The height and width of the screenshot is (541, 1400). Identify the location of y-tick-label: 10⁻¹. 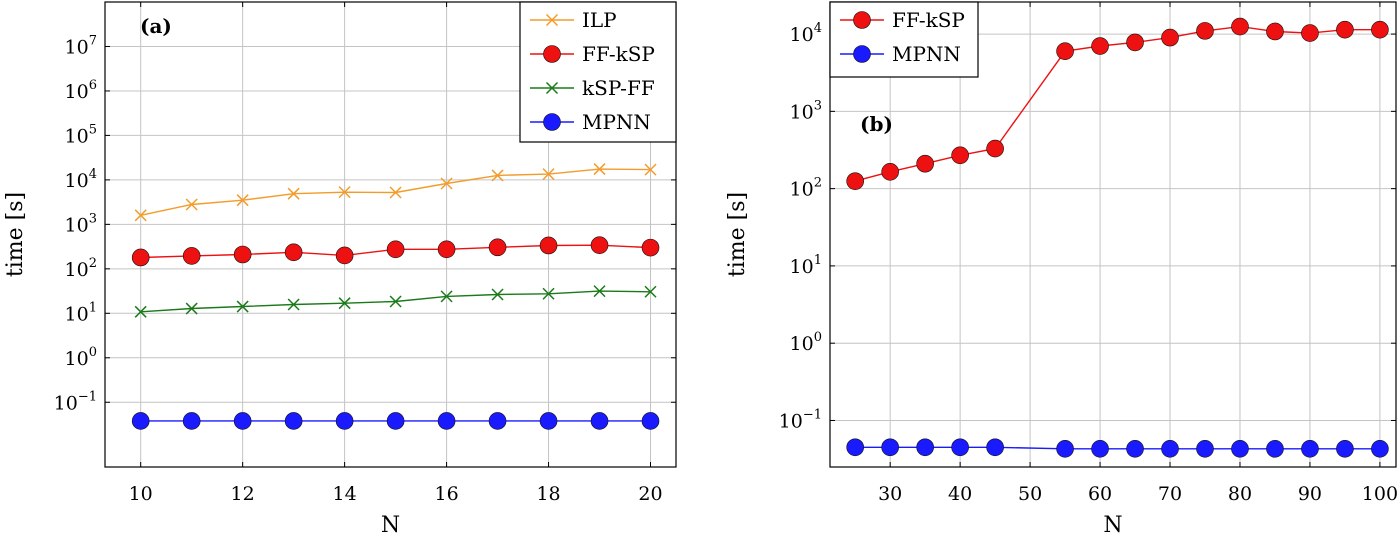
(75, 401).